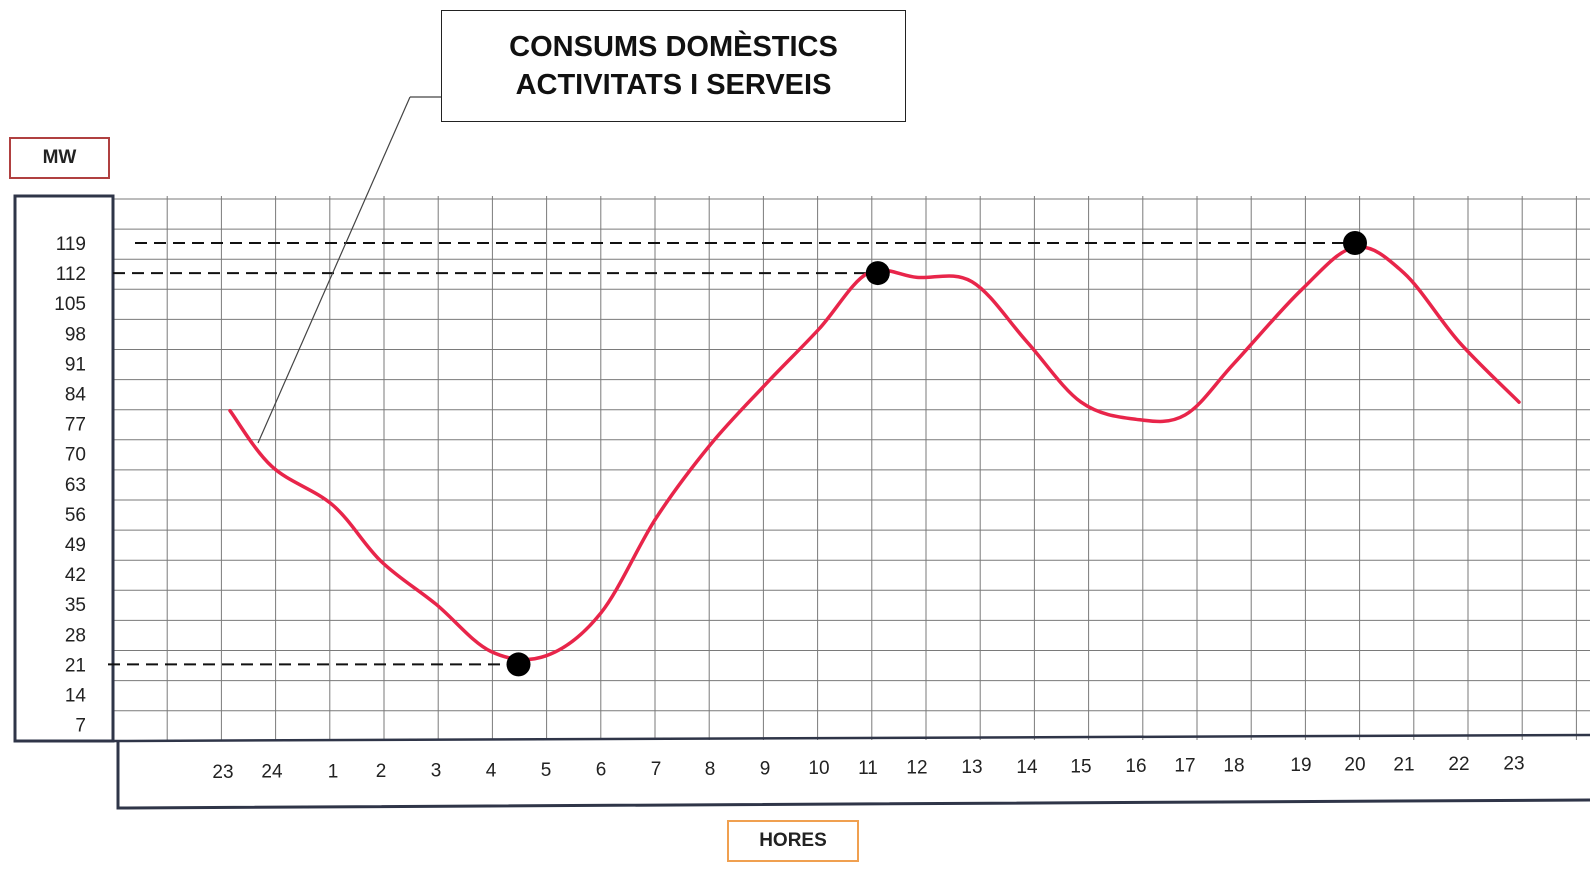 The height and width of the screenshot is (874, 1590). I want to click on y-tick-label: 70, so click(75, 455).